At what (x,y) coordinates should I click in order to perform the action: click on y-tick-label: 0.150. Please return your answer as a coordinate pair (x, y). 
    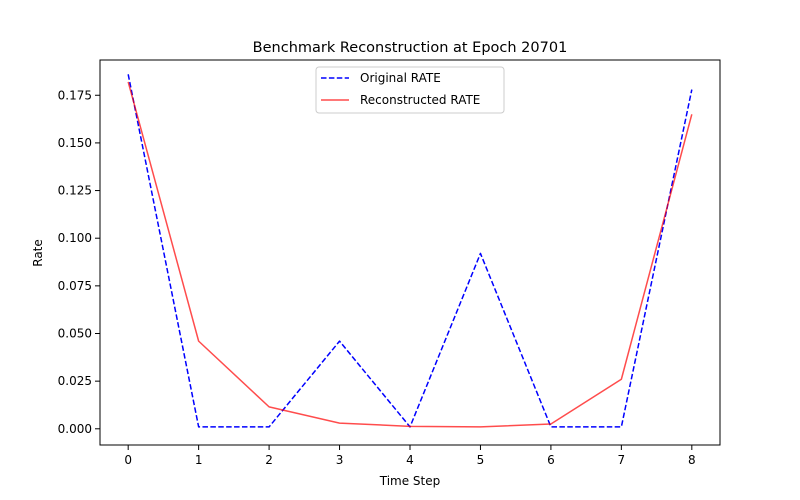
    Looking at the image, I should click on (75, 143).